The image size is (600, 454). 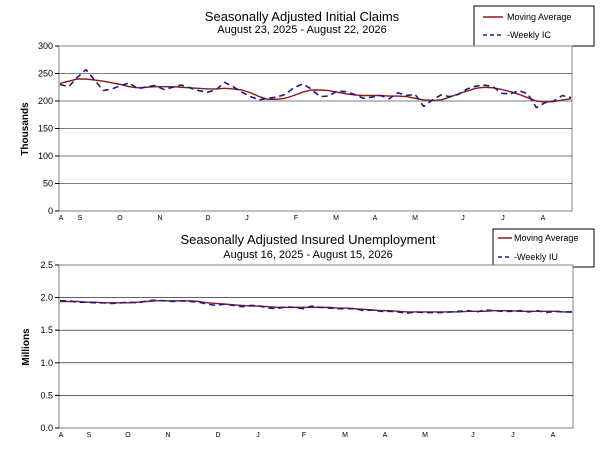 I want to click on chart2-xtick-label: N, so click(x=167, y=435).